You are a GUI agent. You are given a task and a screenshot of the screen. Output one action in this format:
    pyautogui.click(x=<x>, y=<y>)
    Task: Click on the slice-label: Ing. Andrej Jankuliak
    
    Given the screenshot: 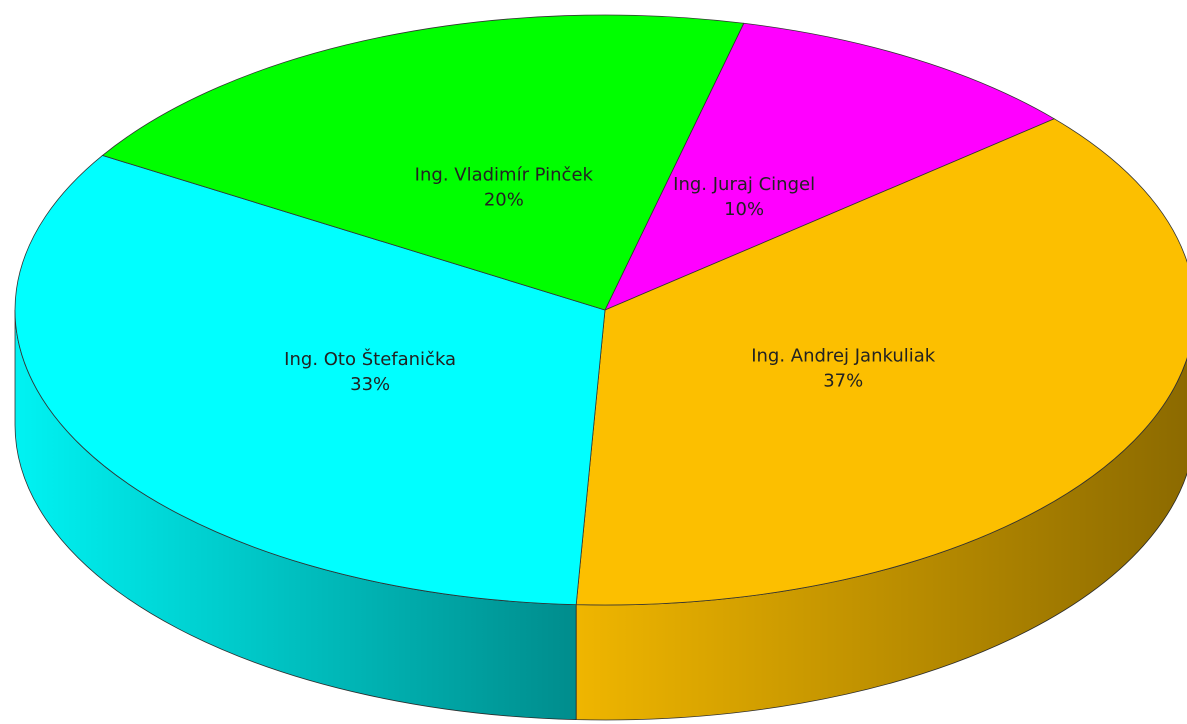 What is the action you would take?
    pyautogui.click(x=843, y=356)
    